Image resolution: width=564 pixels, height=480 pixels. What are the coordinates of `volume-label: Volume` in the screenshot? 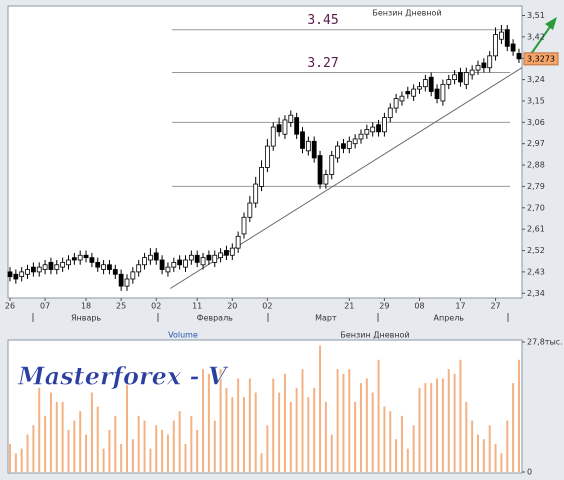 It's located at (183, 335).